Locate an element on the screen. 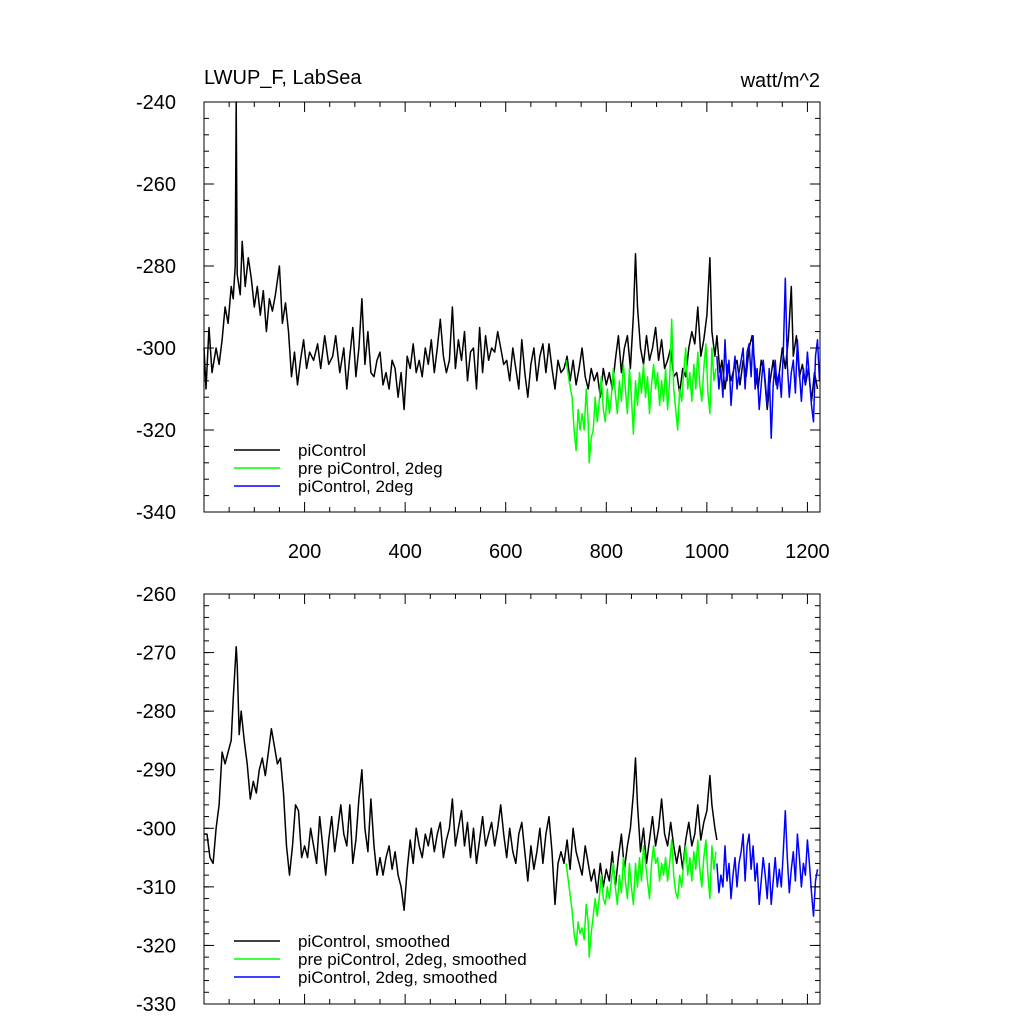  legend-label: piControl, 2deg, smoothed is located at coordinates (397, 977).